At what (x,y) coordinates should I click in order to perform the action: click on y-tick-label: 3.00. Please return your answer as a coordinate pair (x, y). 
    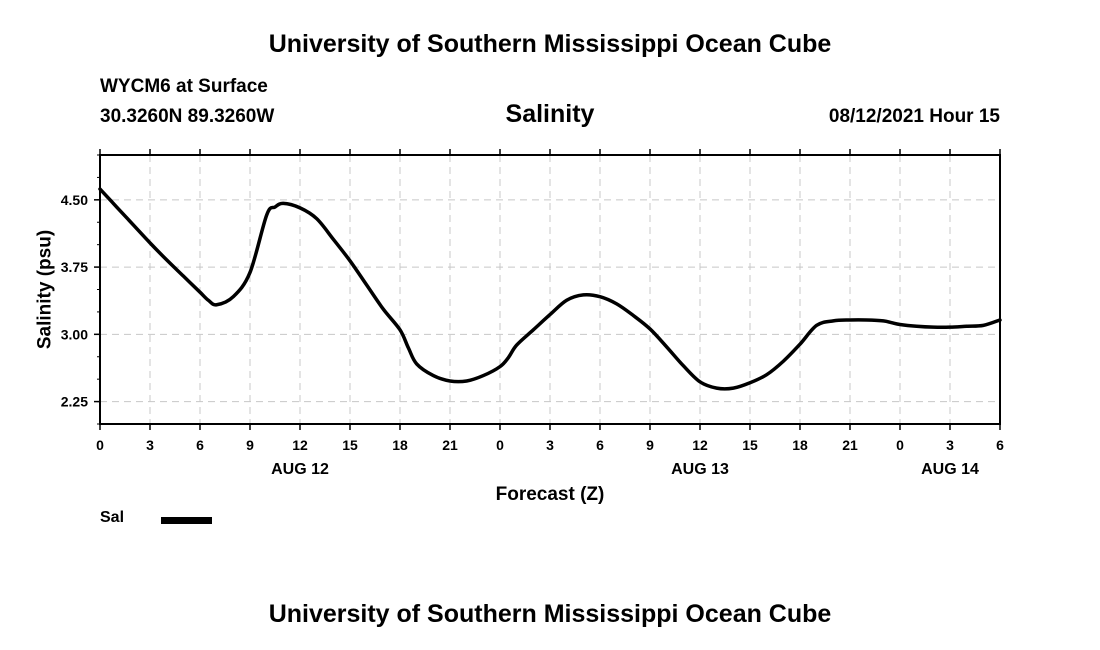
    Looking at the image, I should click on (74, 334).